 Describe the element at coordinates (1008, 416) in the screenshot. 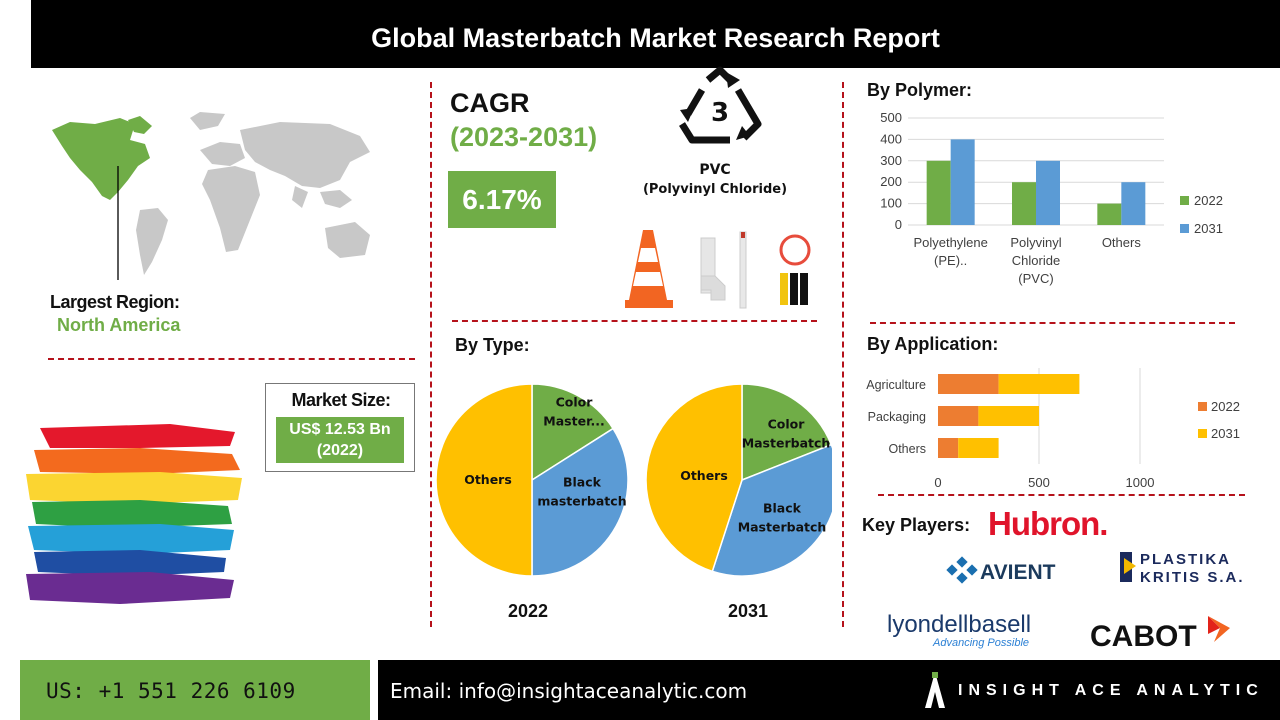

I see `bar-2031-Packaging` at that location.